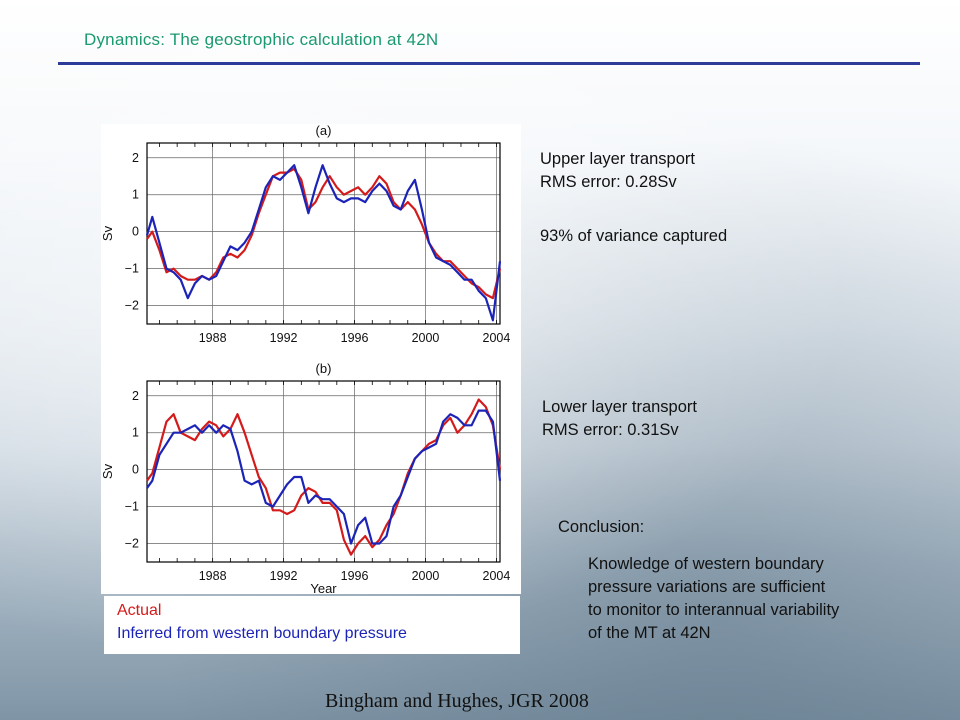  I want to click on panel-a-variance: 93% of variance captured, so click(634, 236).